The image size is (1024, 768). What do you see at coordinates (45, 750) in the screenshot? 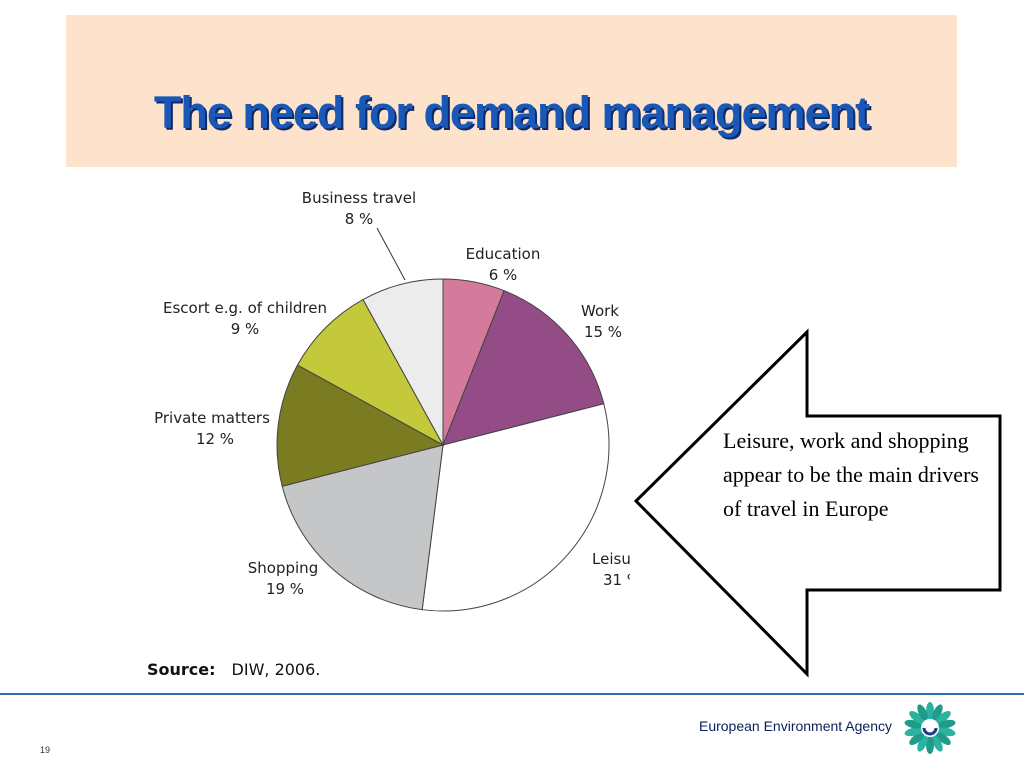
I see `page-number: 19` at bounding box center [45, 750].